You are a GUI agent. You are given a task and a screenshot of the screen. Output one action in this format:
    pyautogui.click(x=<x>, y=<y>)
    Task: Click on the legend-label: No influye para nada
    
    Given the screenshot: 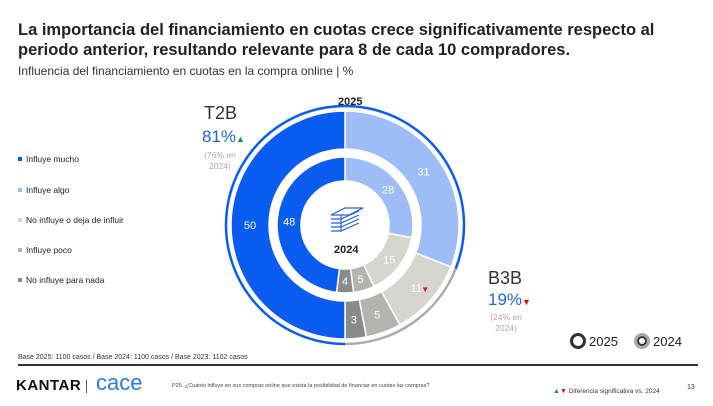 What is the action you would take?
    pyautogui.click(x=65, y=280)
    